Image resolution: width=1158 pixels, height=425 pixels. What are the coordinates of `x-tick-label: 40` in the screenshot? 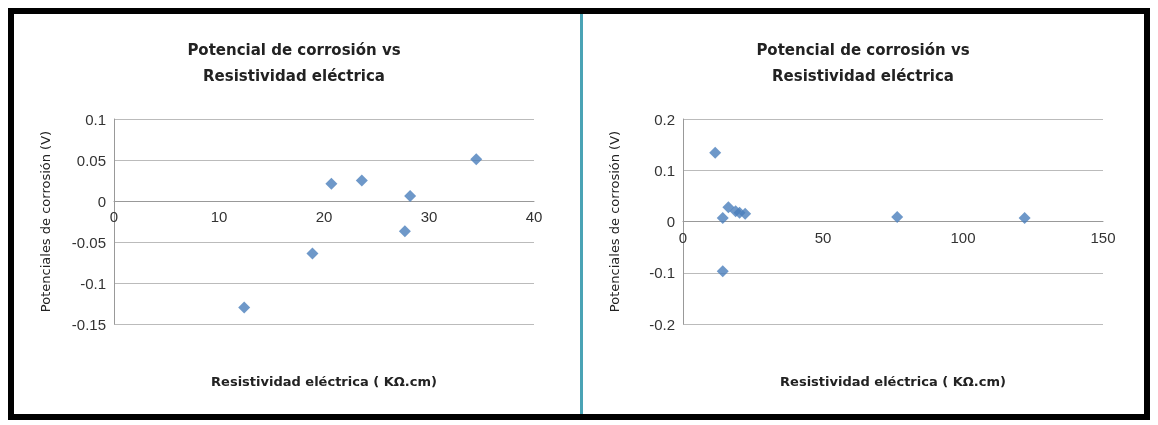 It's located at (534, 216).